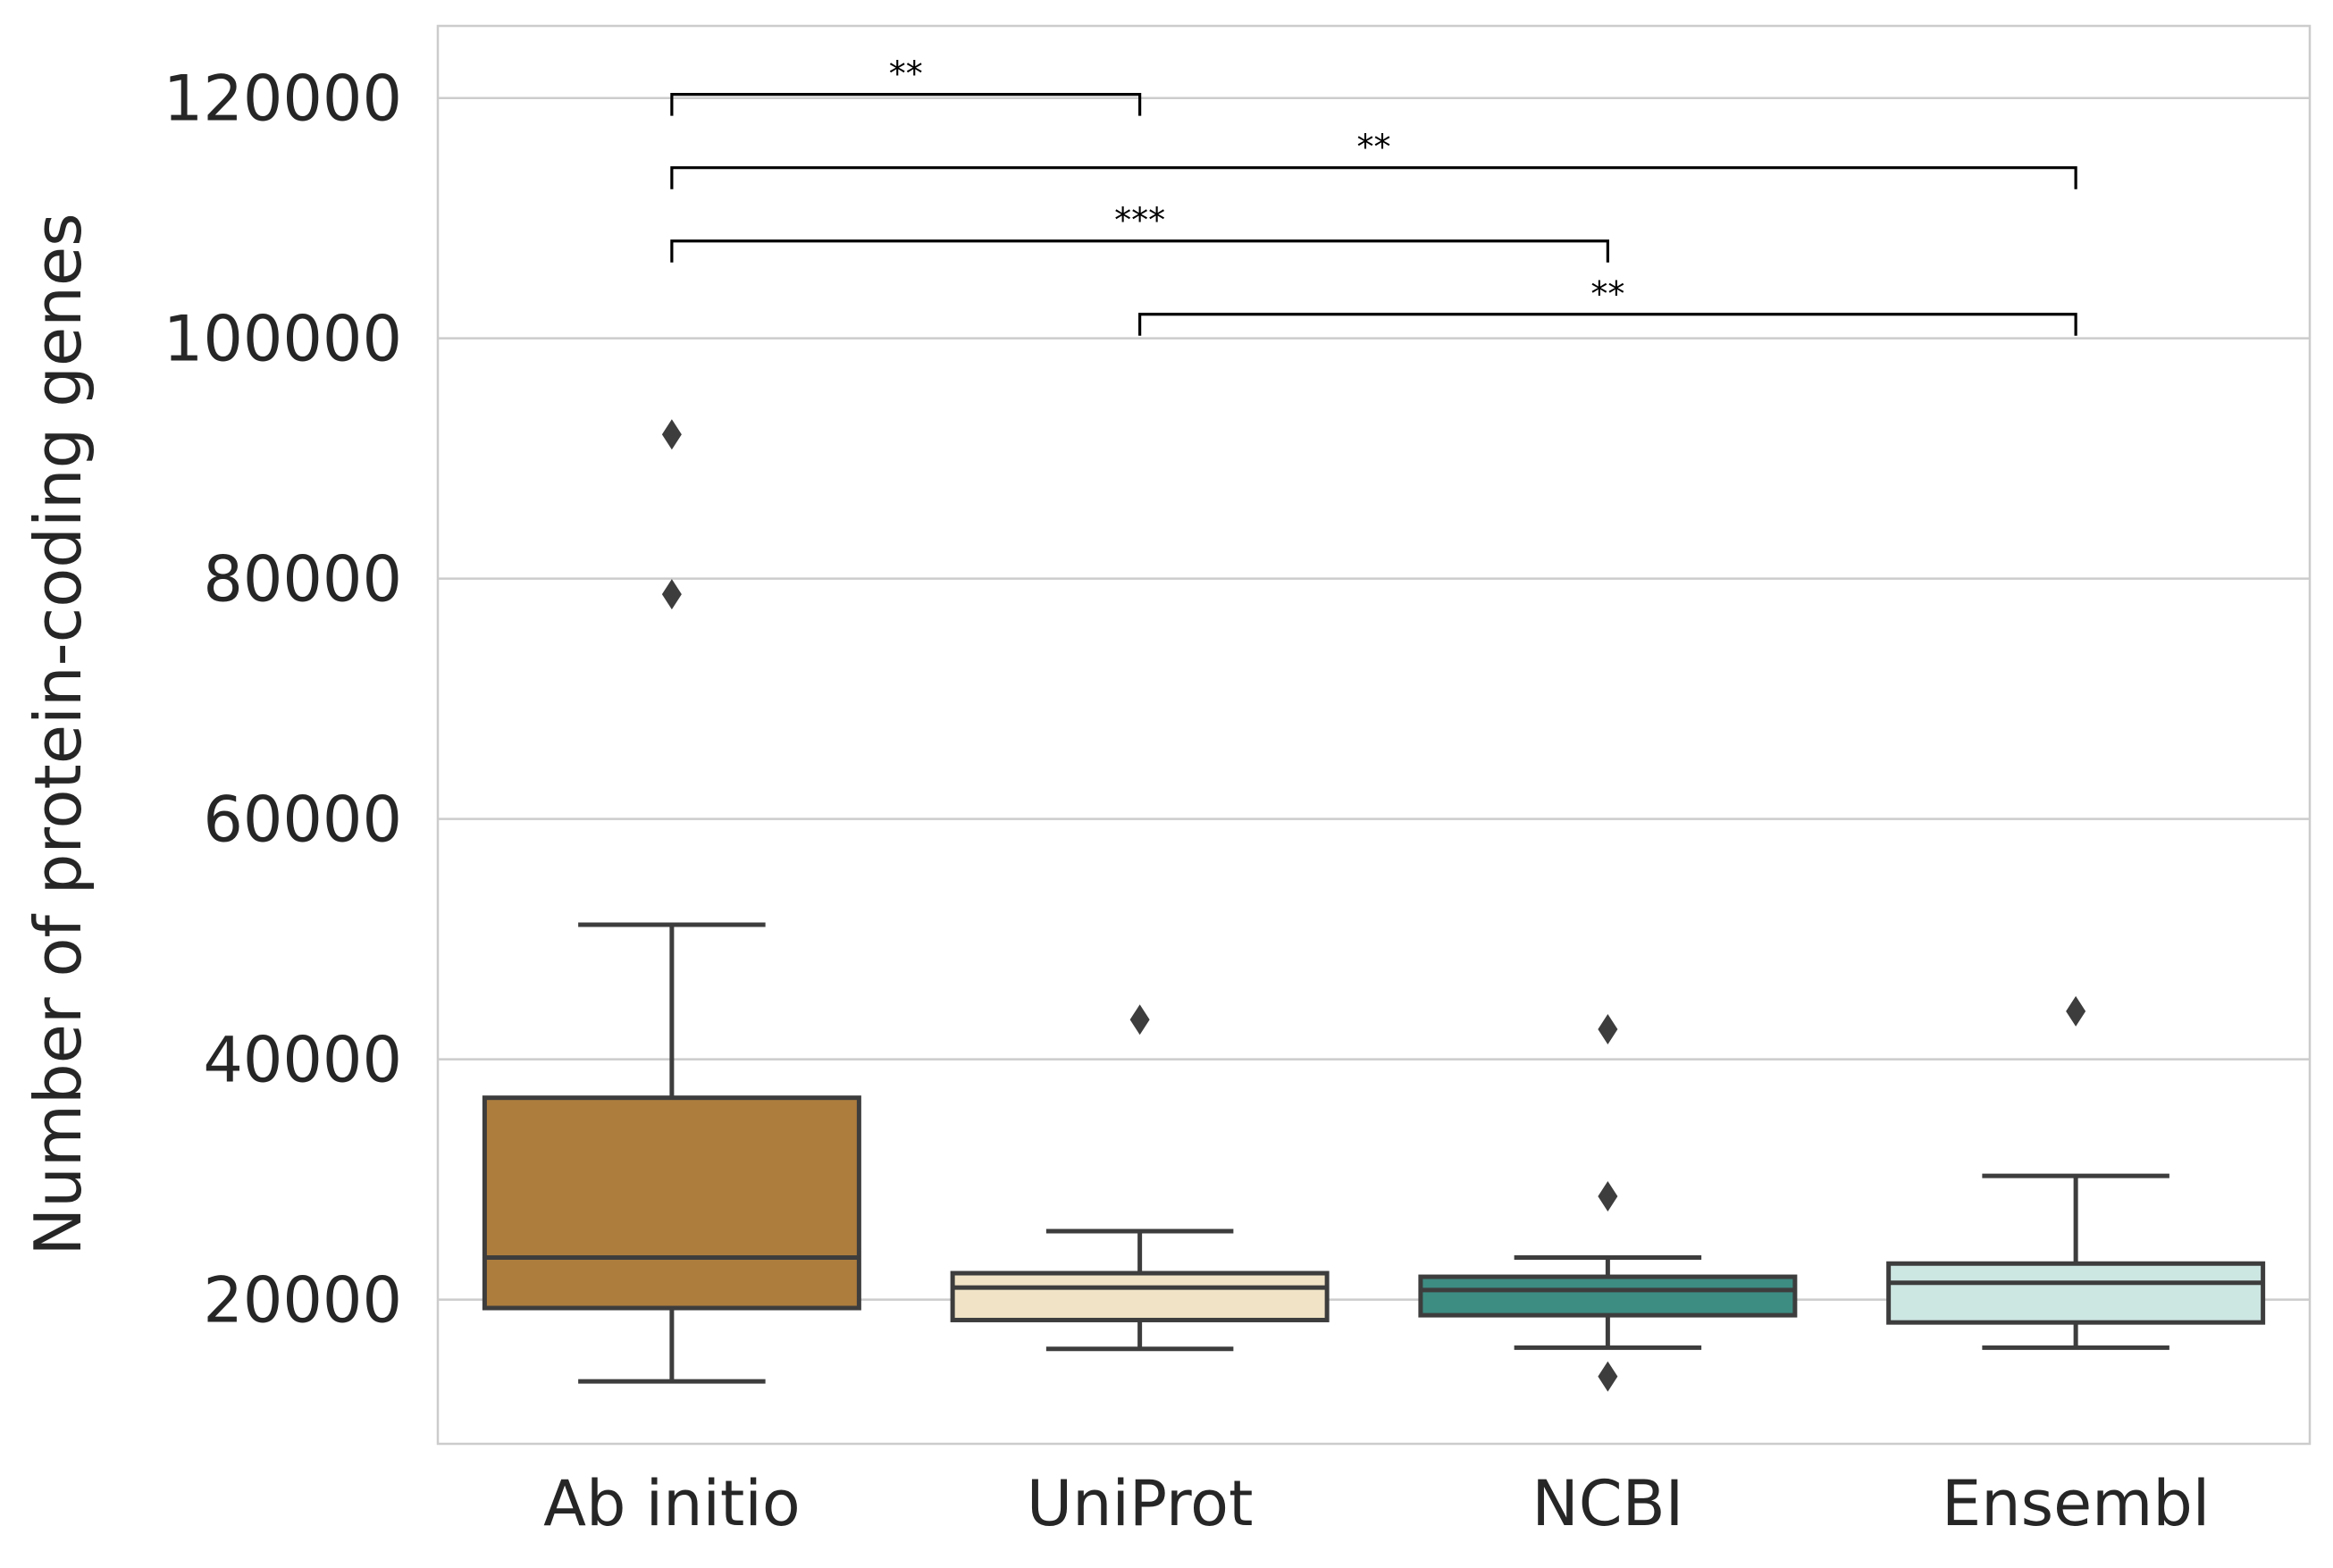  What do you see at coordinates (2076, 1503) in the screenshot?
I see `x-tick-label: Ensembl` at bounding box center [2076, 1503].